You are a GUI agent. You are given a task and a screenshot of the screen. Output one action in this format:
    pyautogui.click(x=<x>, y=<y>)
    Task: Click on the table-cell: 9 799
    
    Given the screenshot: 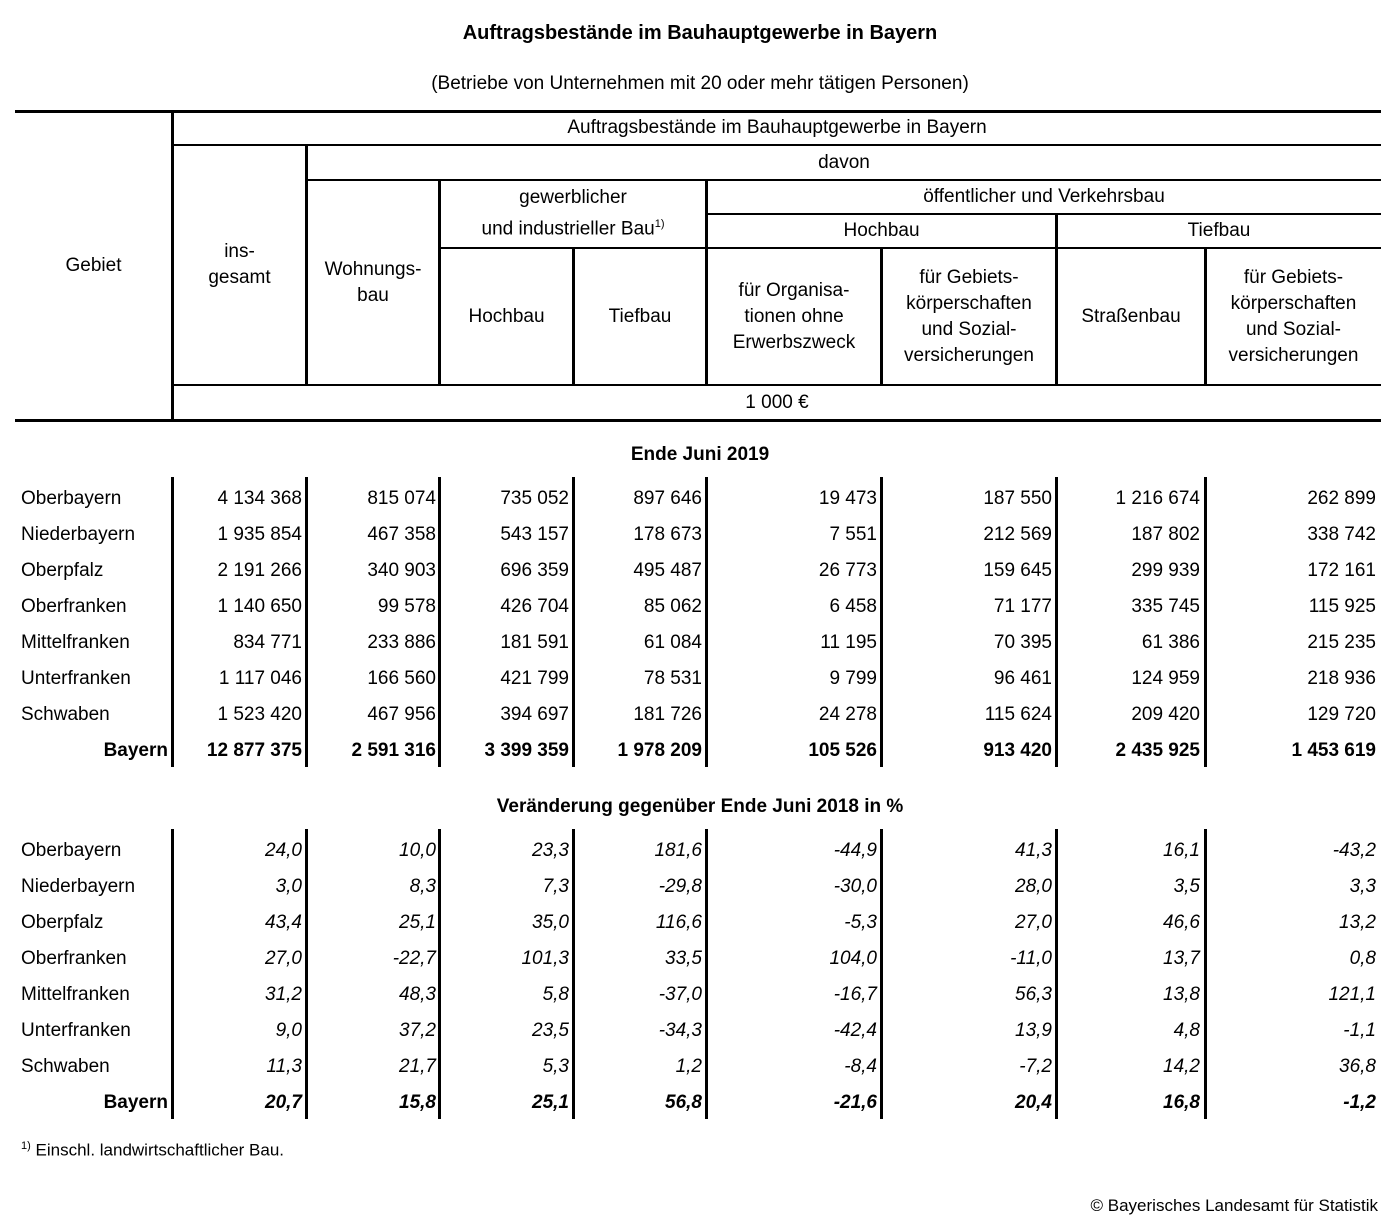 What is the action you would take?
    pyautogui.click(x=853, y=678)
    